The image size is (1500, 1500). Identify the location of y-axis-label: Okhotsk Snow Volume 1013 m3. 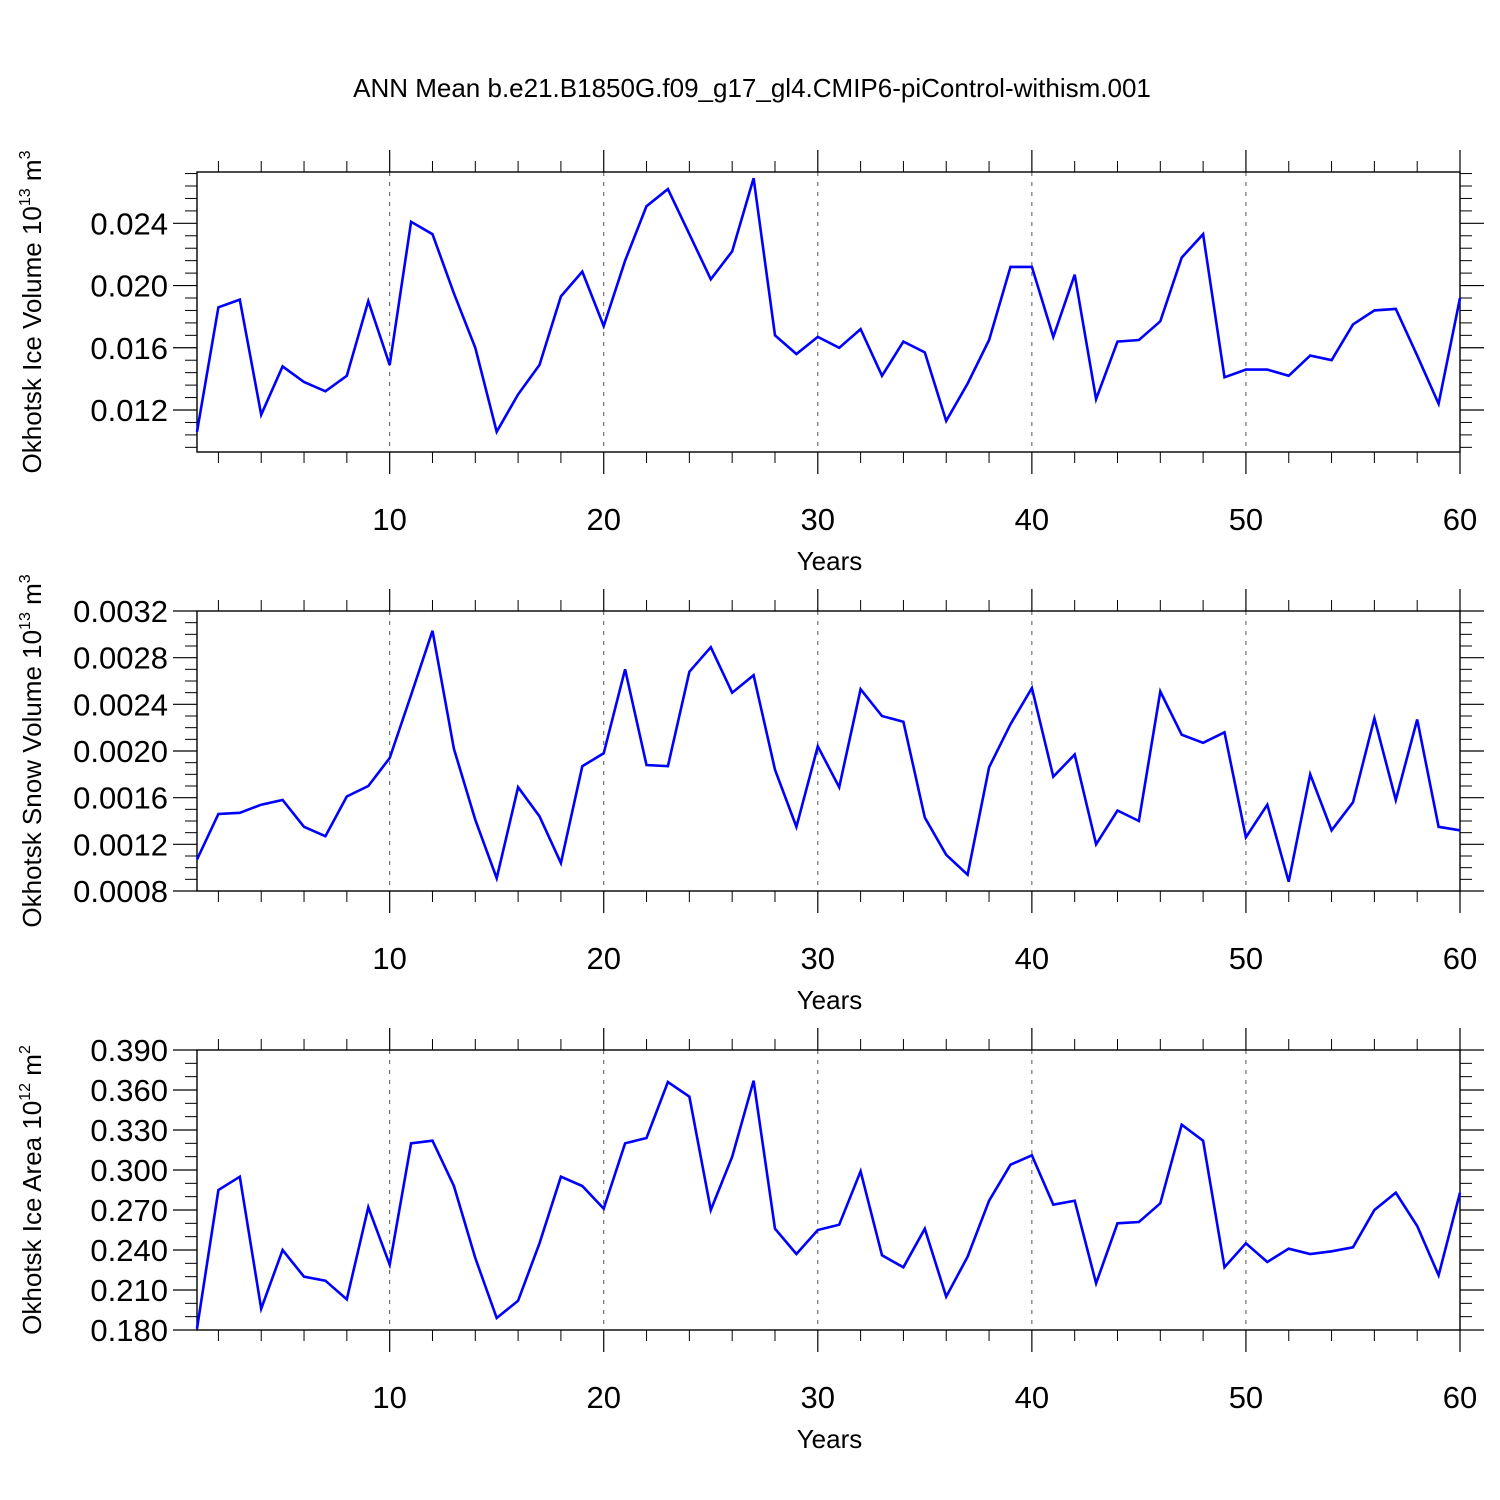
(32, 750).